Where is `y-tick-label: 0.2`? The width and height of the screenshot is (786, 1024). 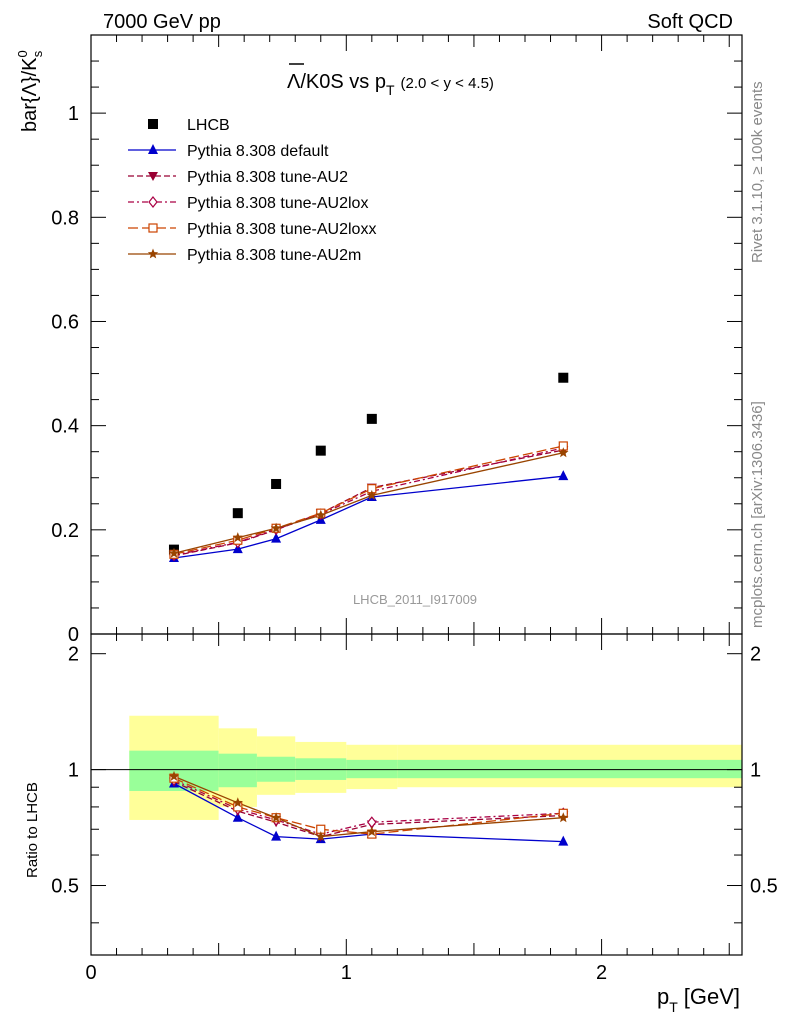
y-tick-label: 0.2 is located at coordinates (65, 531).